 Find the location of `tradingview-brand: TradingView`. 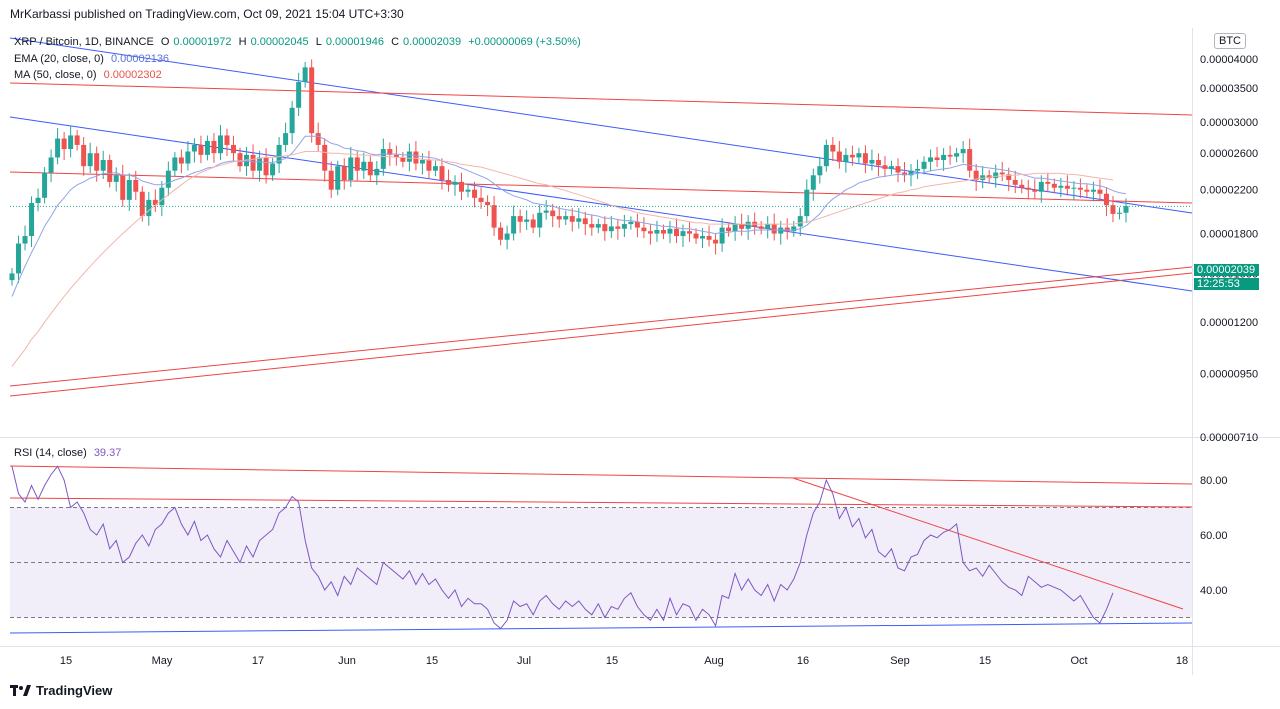

tradingview-brand: TradingView is located at coordinates (74, 690).